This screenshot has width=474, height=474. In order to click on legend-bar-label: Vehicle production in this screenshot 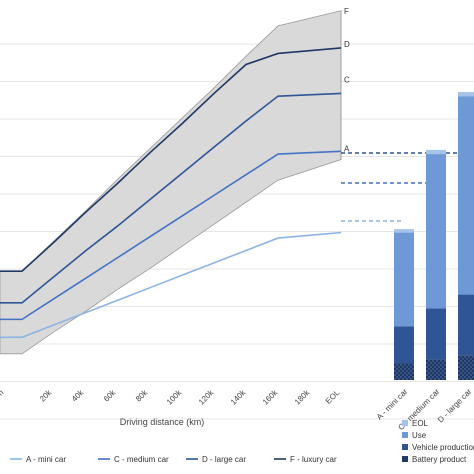, I will do `click(443, 447)`.